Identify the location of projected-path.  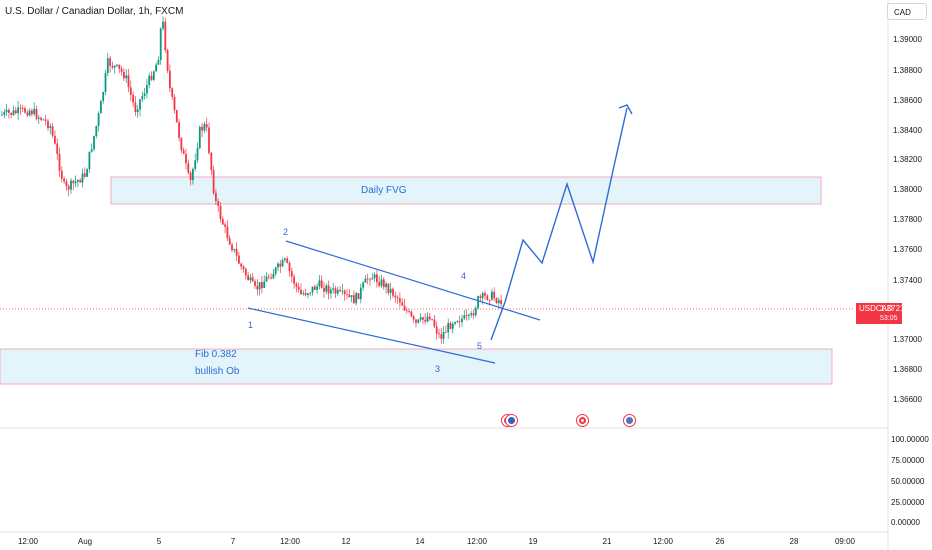
(559, 224).